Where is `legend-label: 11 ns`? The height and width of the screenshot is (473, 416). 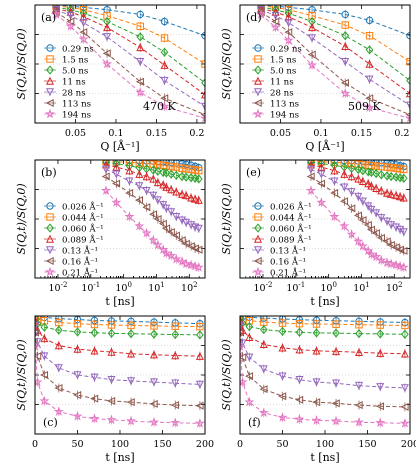 legend-label: 11 ns is located at coordinates (74, 82).